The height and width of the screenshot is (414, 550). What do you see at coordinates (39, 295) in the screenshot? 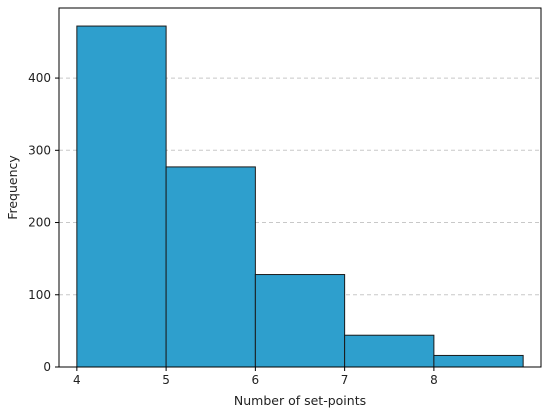
I see `y-tick-label: 100` at bounding box center [39, 295].